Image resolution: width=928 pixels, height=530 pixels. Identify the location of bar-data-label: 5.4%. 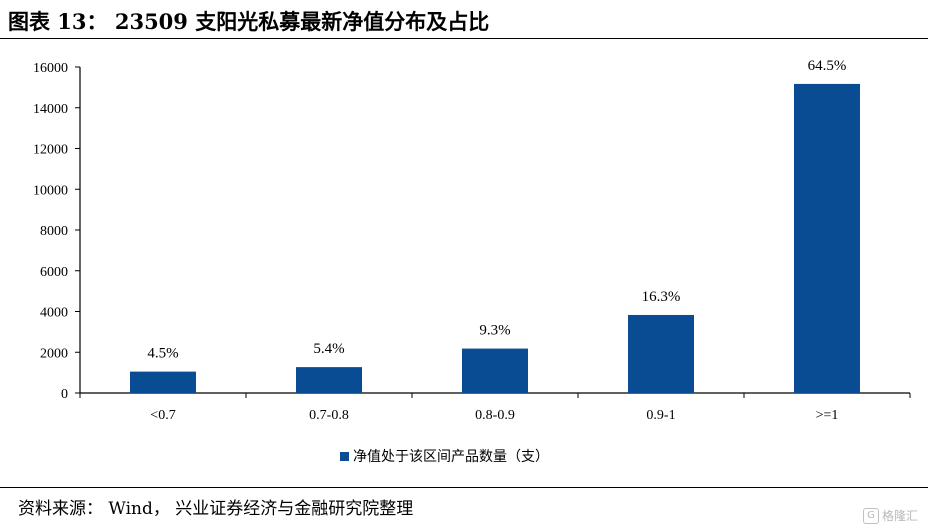
(328, 349).